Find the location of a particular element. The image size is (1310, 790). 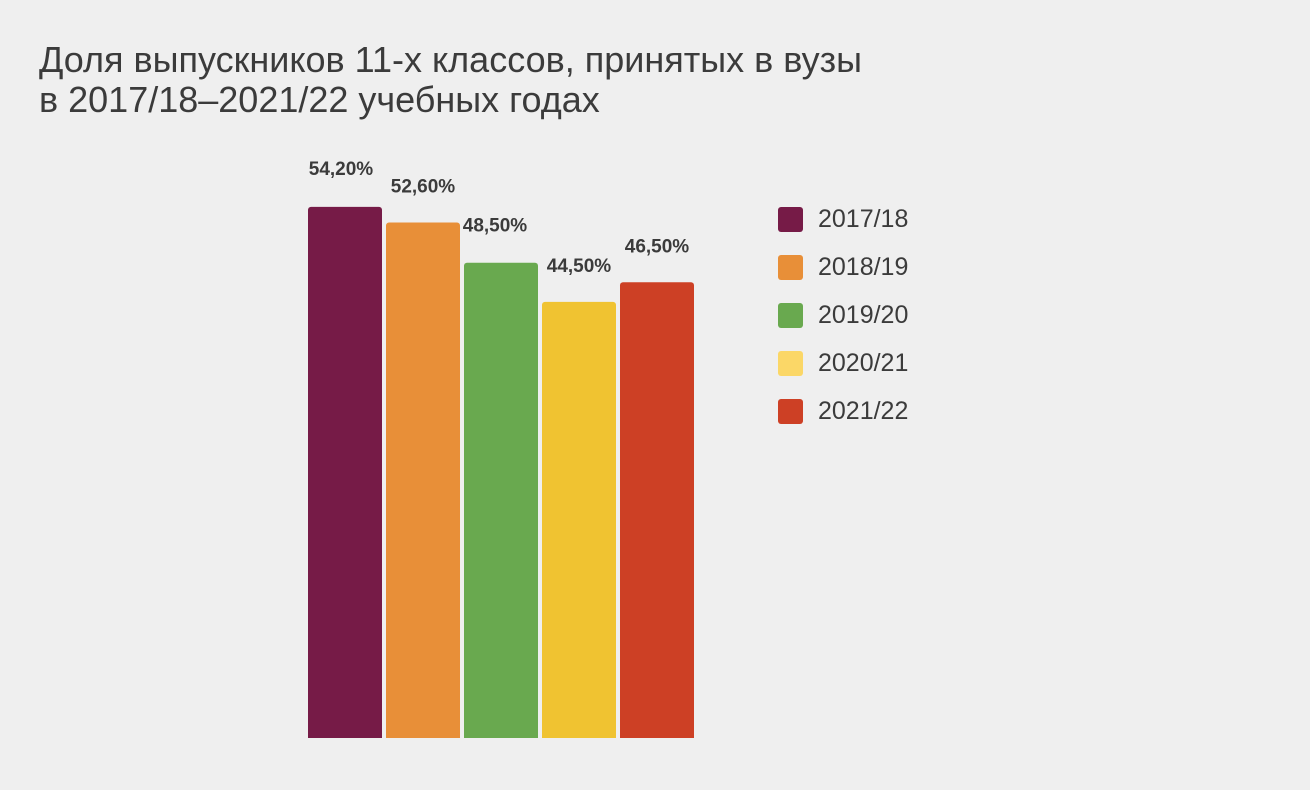

data-labels-group: 54,20% 52,60% 48,50% 44,50% 46,50% is located at coordinates (499, 218).